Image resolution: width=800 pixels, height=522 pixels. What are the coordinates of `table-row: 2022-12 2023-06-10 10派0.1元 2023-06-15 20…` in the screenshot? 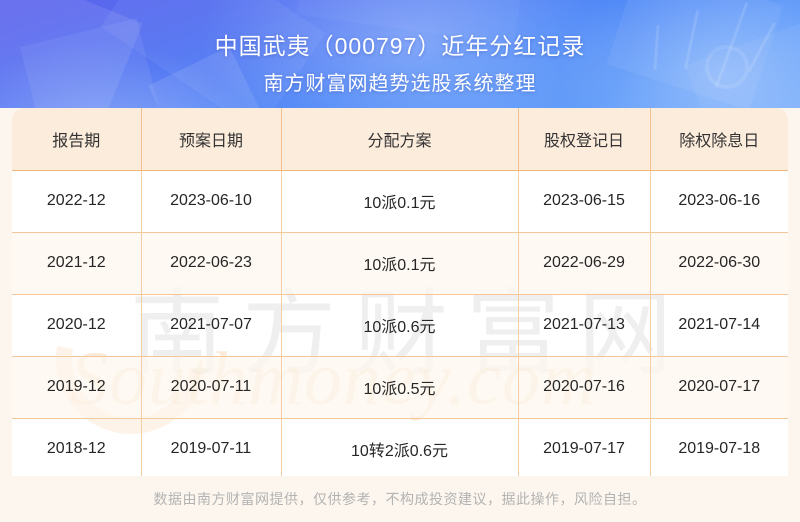 It's located at (400, 201).